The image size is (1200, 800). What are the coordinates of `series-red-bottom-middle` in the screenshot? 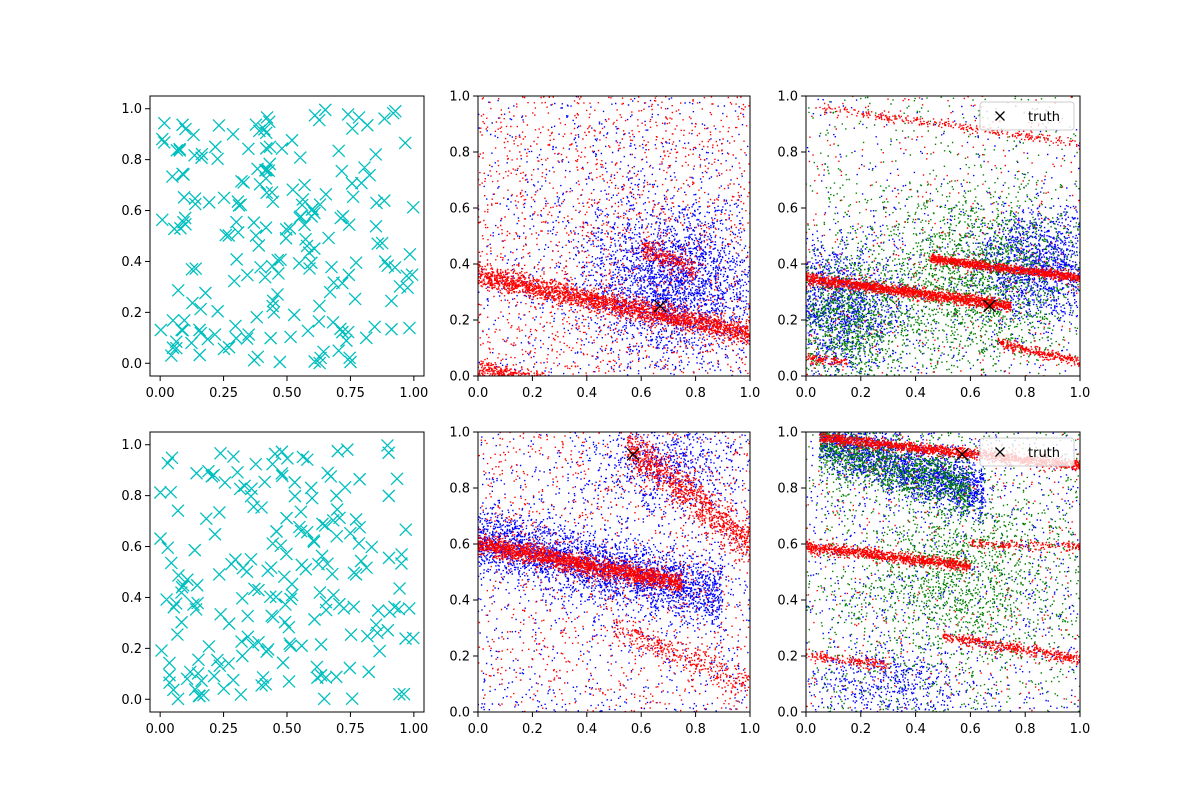 It's located at (614, 572).